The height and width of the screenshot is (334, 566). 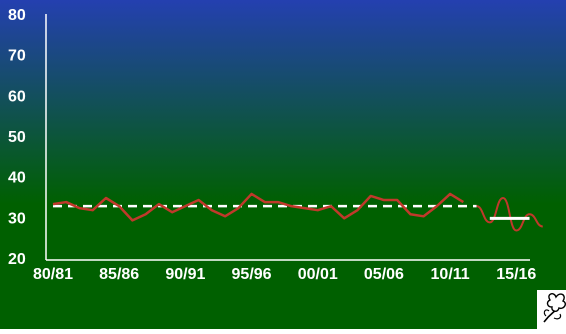 What do you see at coordinates (450, 274) in the screenshot?
I see `x-tick-label: 10/11` at bounding box center [450, 274].